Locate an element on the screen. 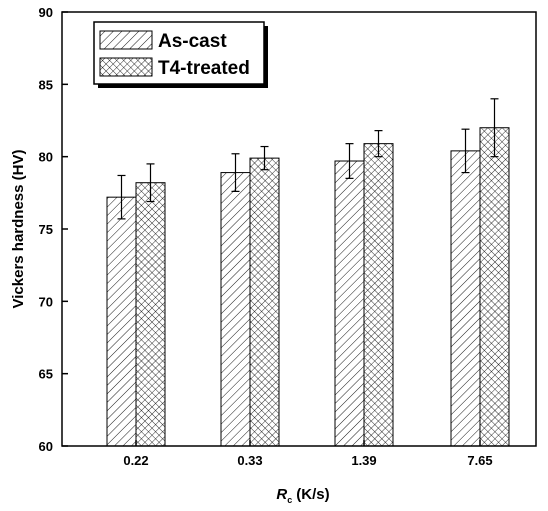  x-axis-label-subscript: c is located at coordinates (289, 500).